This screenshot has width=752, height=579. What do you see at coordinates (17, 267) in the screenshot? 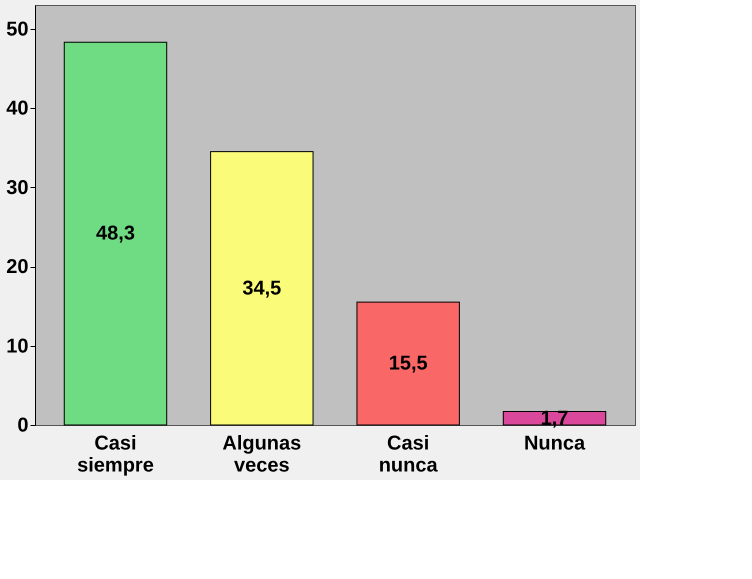
I see `y-tick-label: 20` at bounding box center [17, 267].